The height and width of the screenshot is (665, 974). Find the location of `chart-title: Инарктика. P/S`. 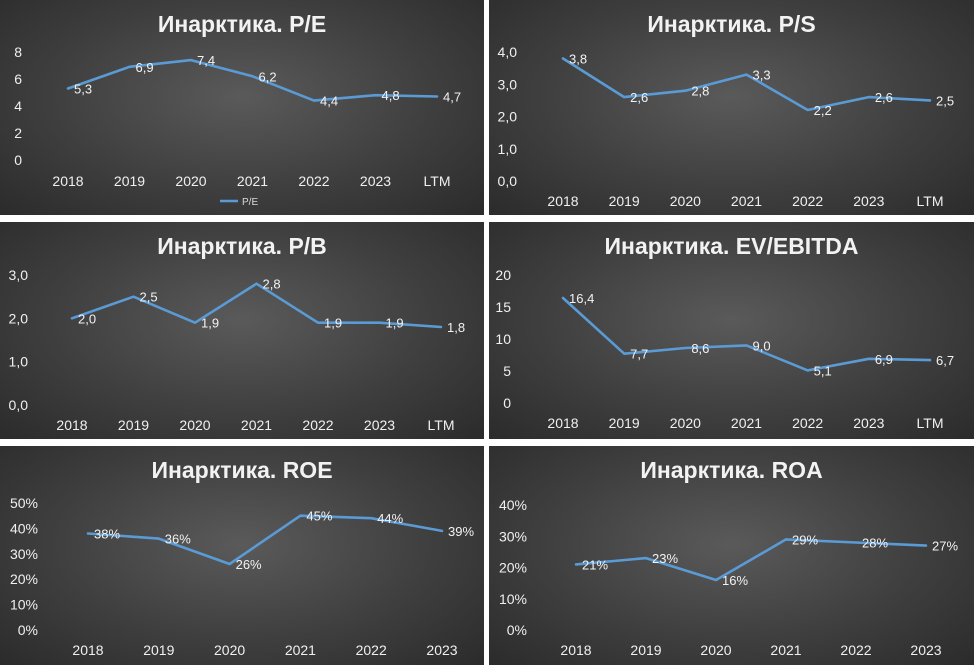

chart-title: Инарктика. P/S is located at coordinates (731, 24).